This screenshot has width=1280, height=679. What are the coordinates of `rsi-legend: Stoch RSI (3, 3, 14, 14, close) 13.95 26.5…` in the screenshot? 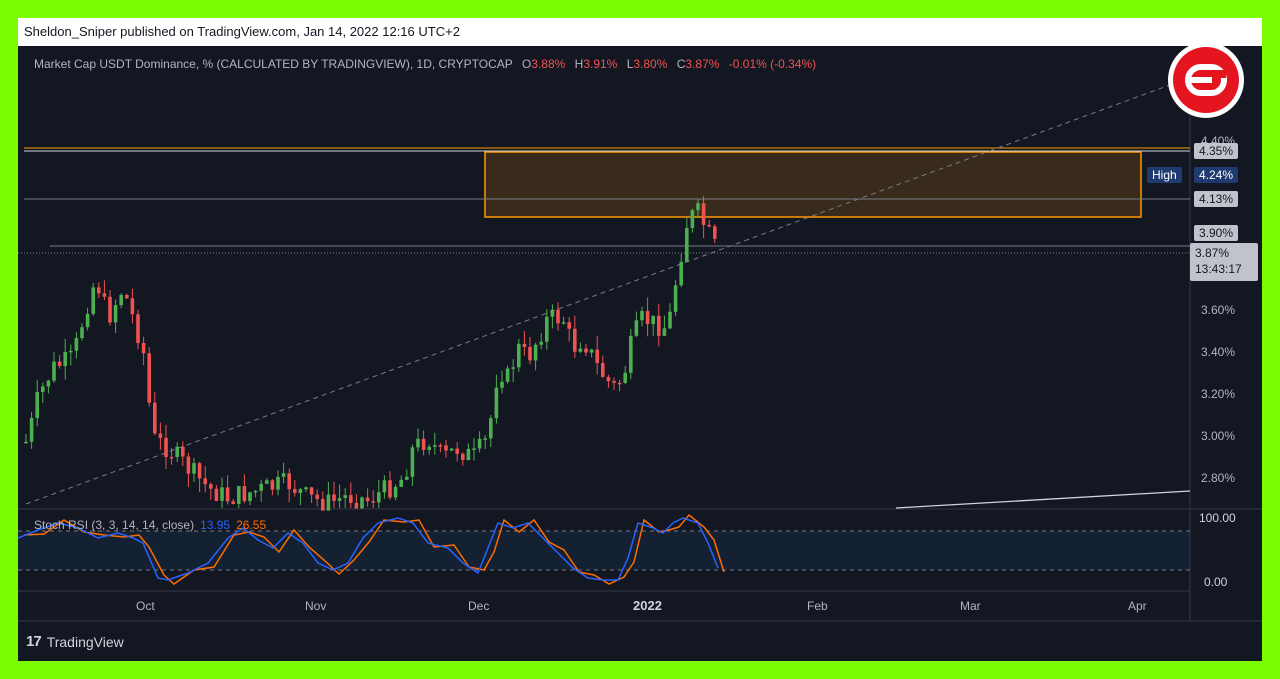 It's located at (150, 525).